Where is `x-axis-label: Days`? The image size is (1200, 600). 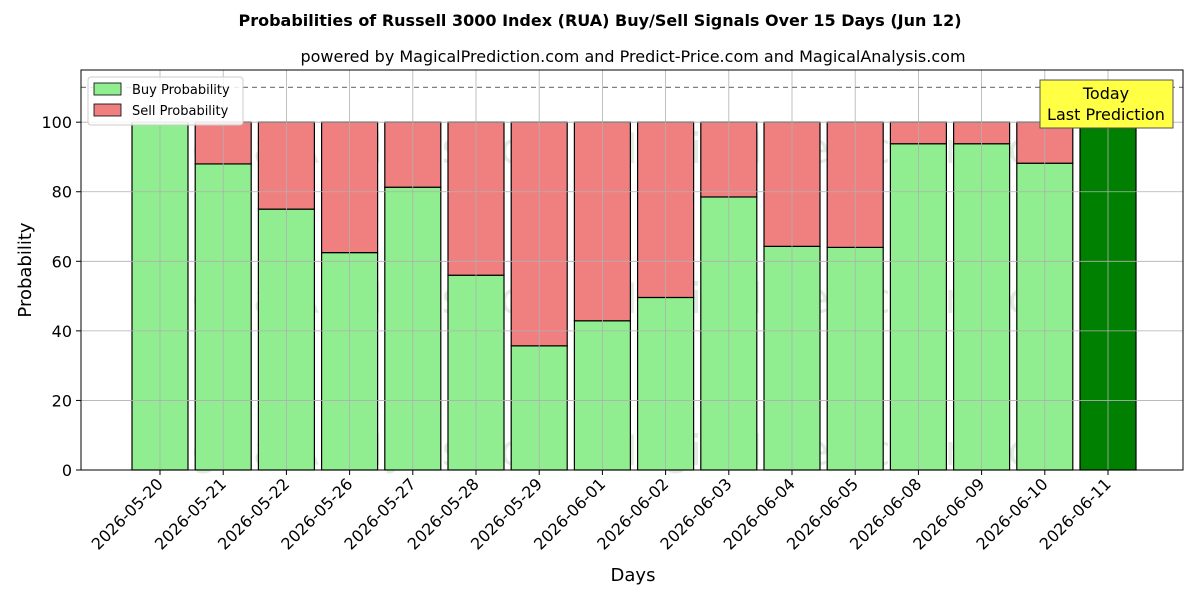 x-axis-label: Days is located at coordinates (633, 575).